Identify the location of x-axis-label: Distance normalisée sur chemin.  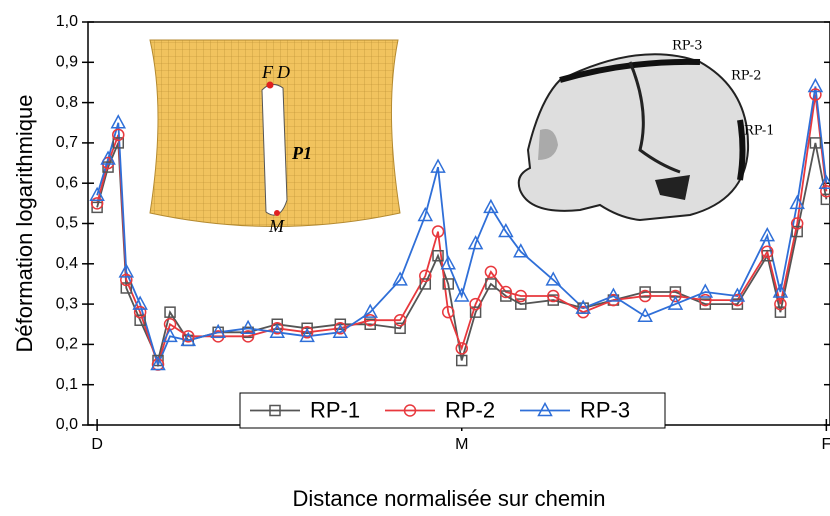
(448, 498).